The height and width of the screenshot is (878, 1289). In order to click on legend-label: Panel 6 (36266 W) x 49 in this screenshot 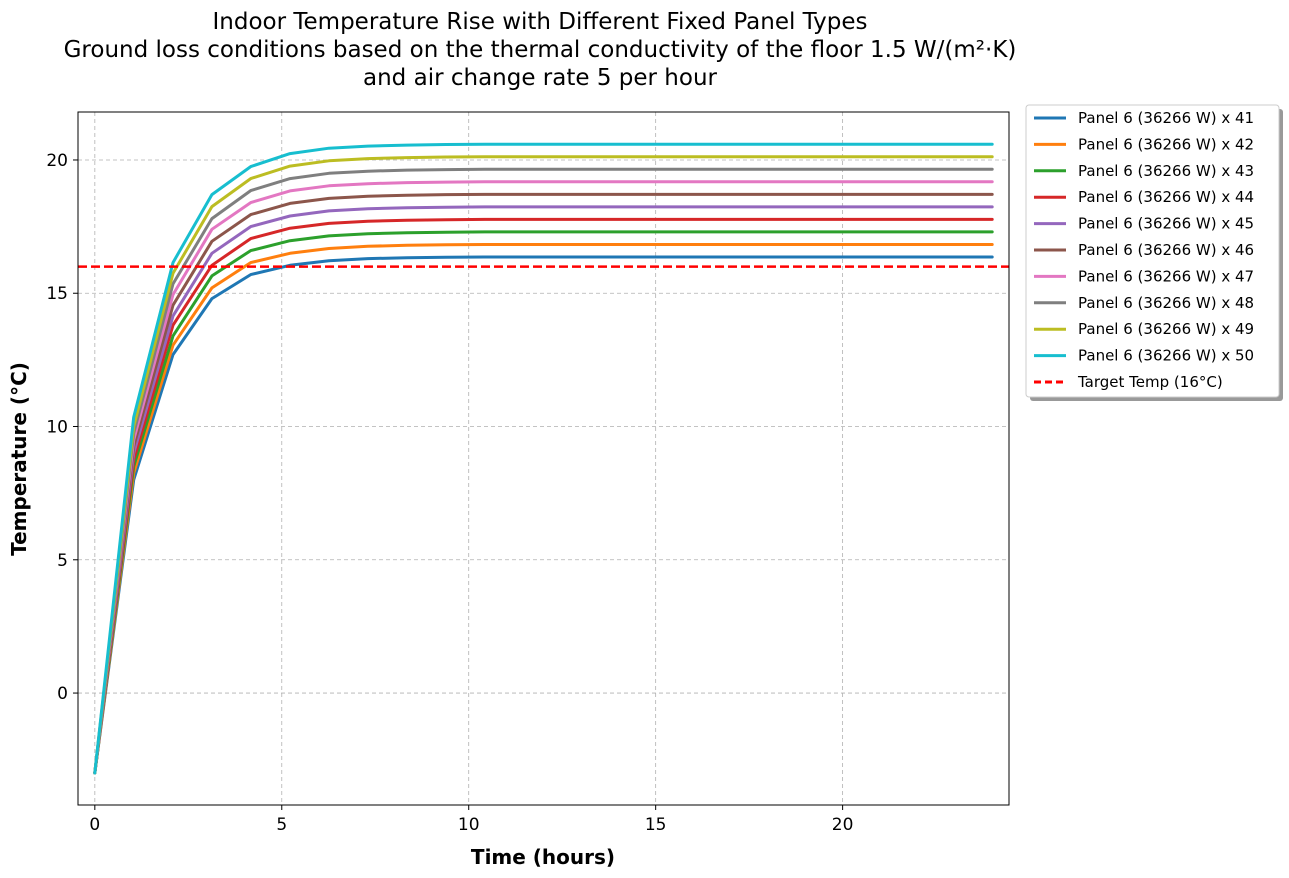, I will do `click(1166, 329)`.